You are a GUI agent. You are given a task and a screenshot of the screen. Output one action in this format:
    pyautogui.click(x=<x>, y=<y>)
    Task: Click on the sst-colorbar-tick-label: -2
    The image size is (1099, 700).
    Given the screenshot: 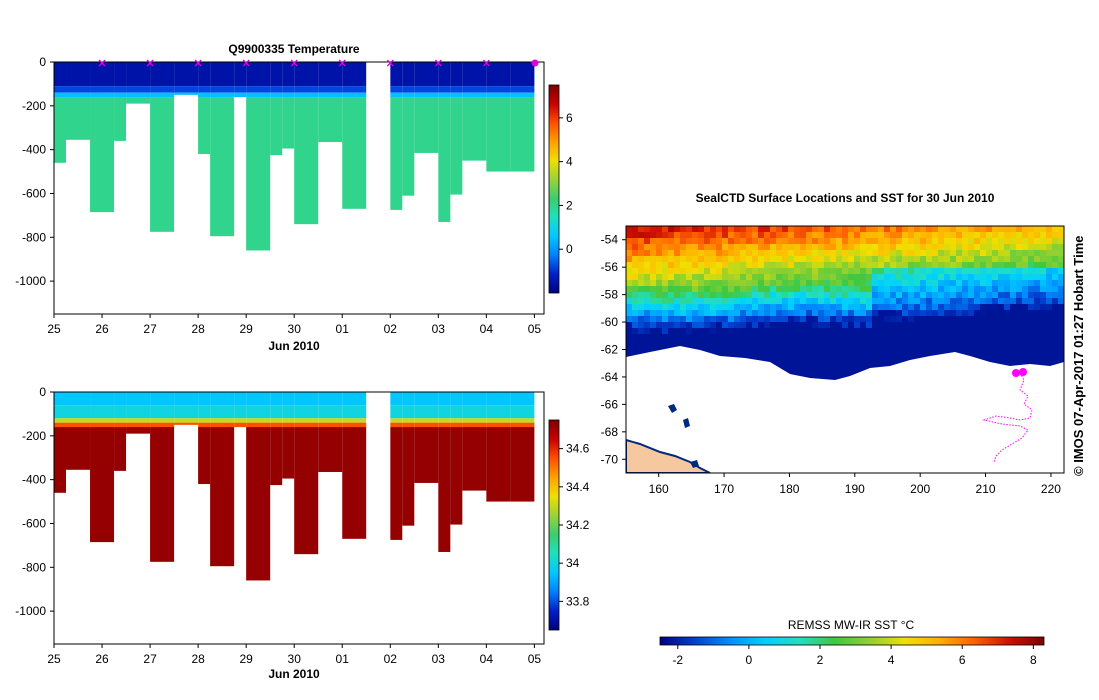 What is the action you would take?
    pyautogui.click(x=677, y=660)
    